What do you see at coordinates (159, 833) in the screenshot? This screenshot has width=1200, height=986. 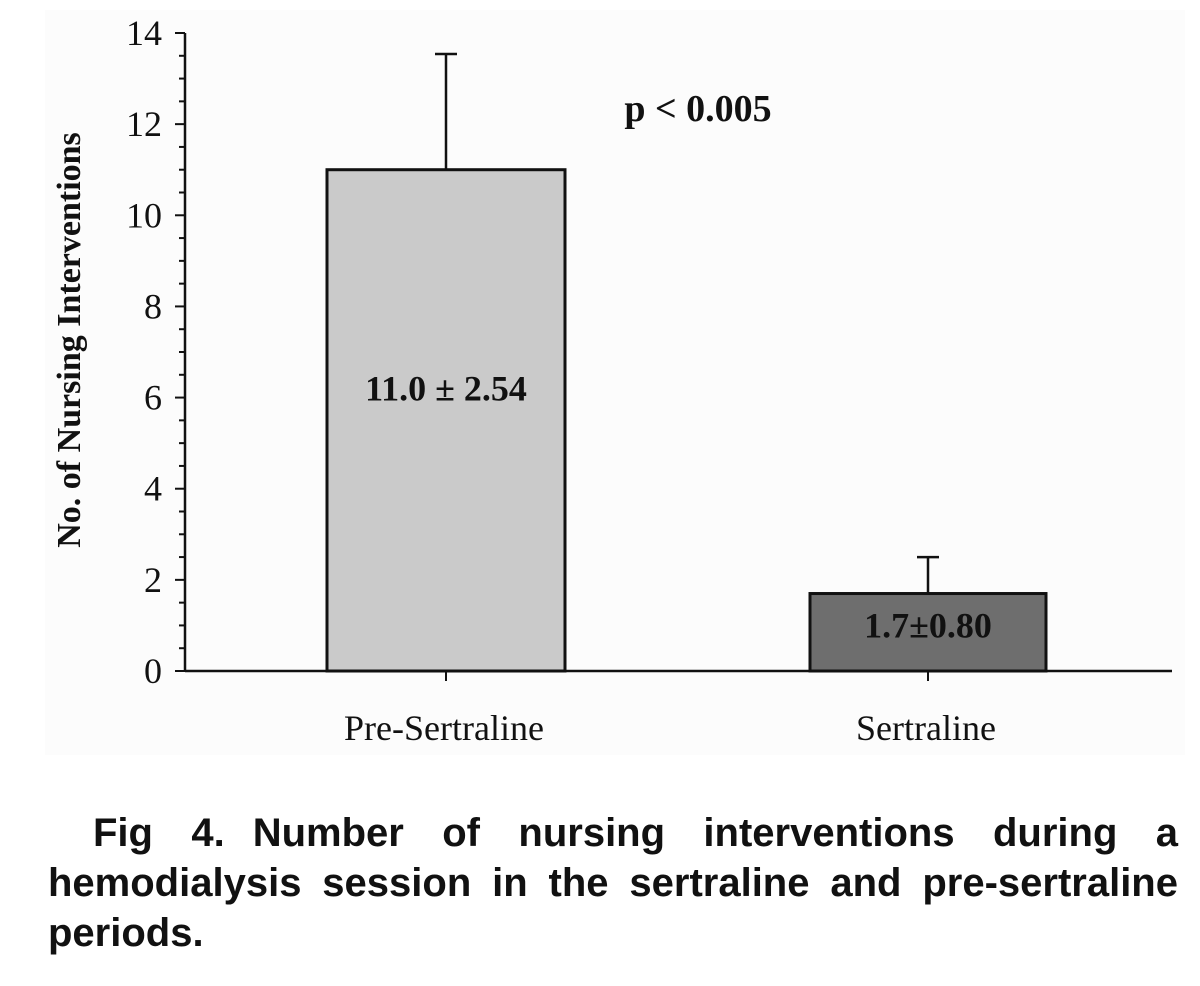 I see `caption-figure-number: Fig 4.` at bounding box center [159, 833].